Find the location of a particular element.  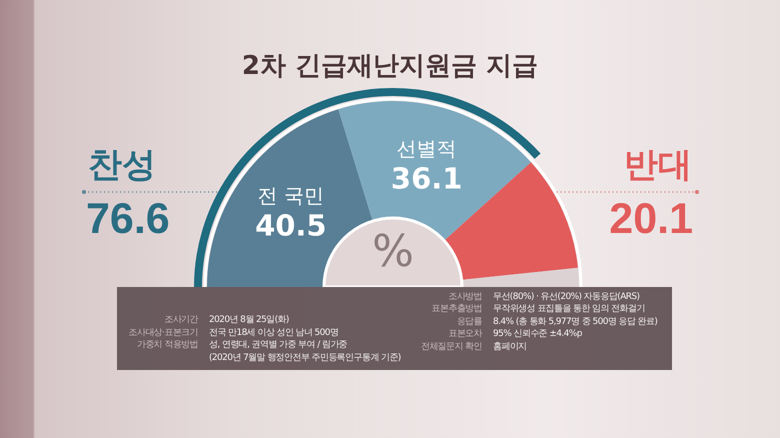

chart-title: 2차 긴급재난지원금 지급 is located at coordinates (390, 66).